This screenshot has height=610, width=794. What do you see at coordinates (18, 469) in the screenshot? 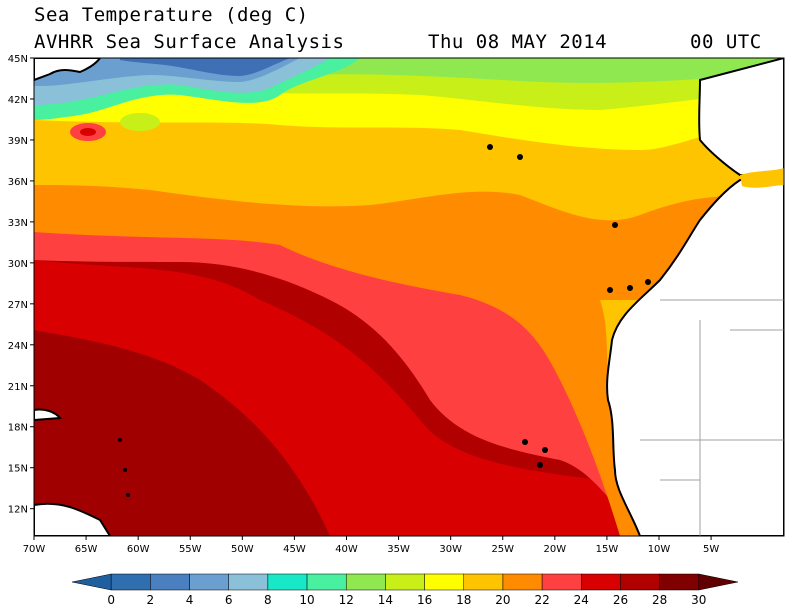
I see `lat-tick-label: 15N` at bounding box center [18, 469].